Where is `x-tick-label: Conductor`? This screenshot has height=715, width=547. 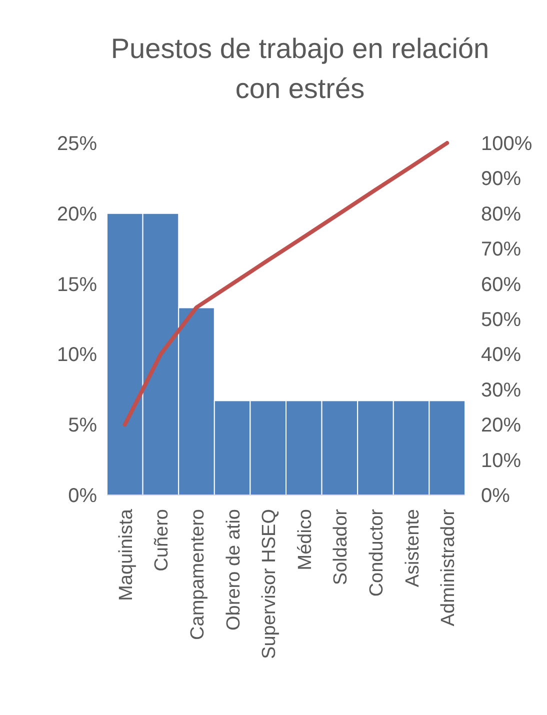
x-tick-label: Conductor is located at coordinates (377, 552).